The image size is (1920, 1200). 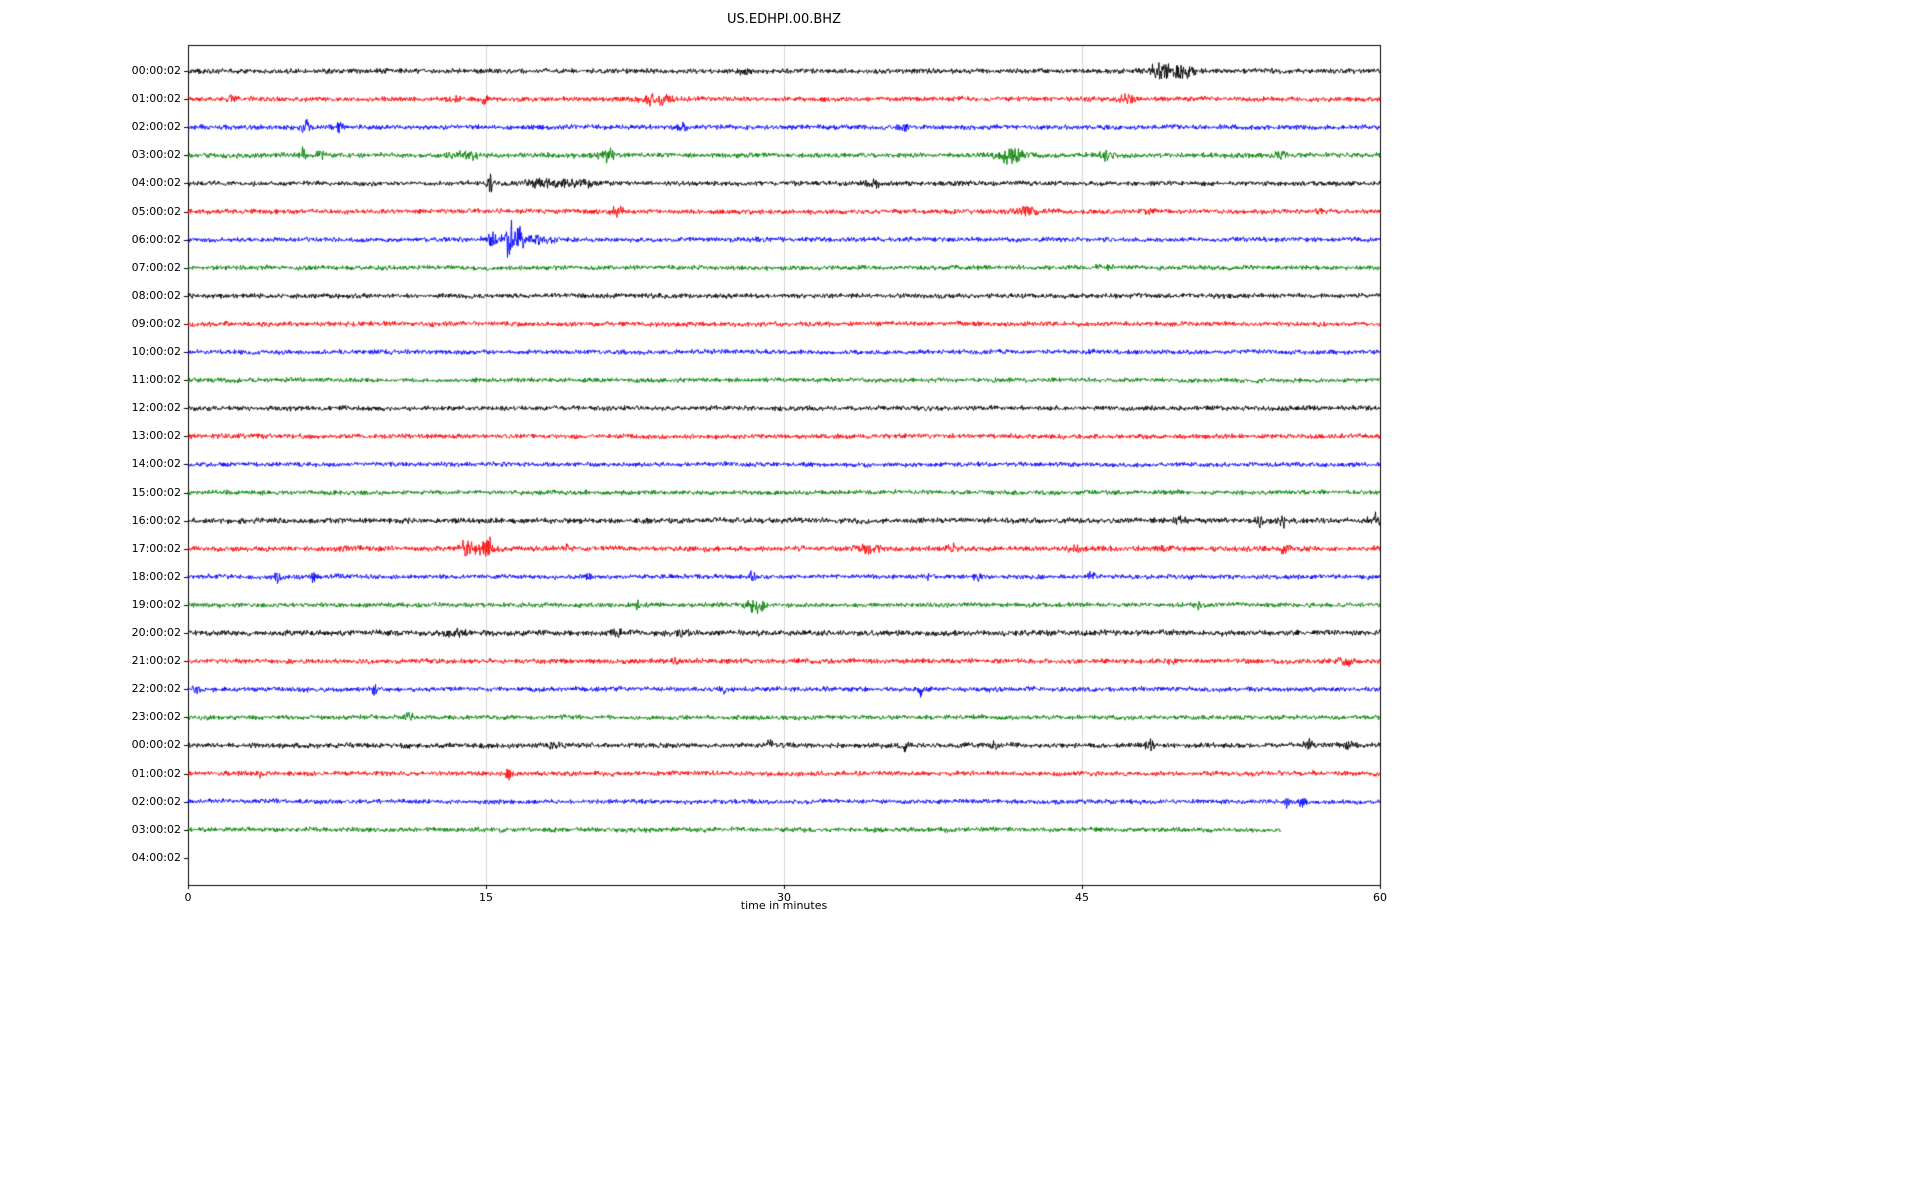 What do you see at coordinates (156, 351) in the screenshot?
I see `y-tick-label: 10:00:02` at bounding box center [156, 351].